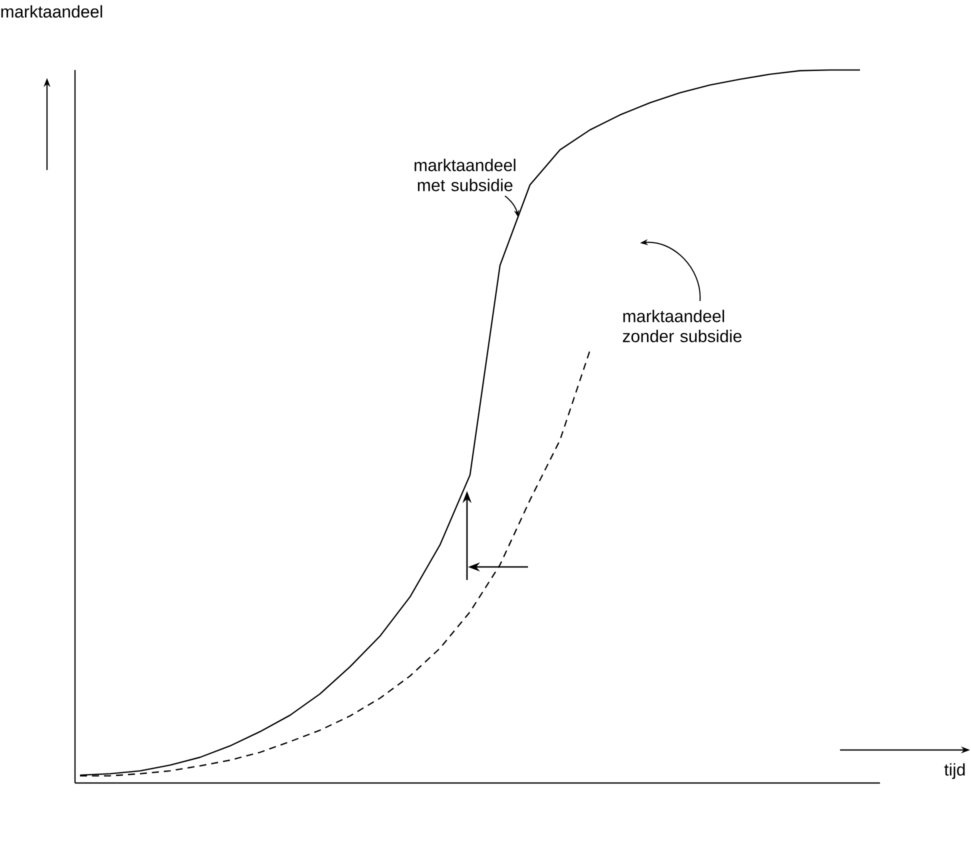 The image size is (971, 841). I want to click on series-label: marktaandeel zonder subsidie, so click(682, 326).